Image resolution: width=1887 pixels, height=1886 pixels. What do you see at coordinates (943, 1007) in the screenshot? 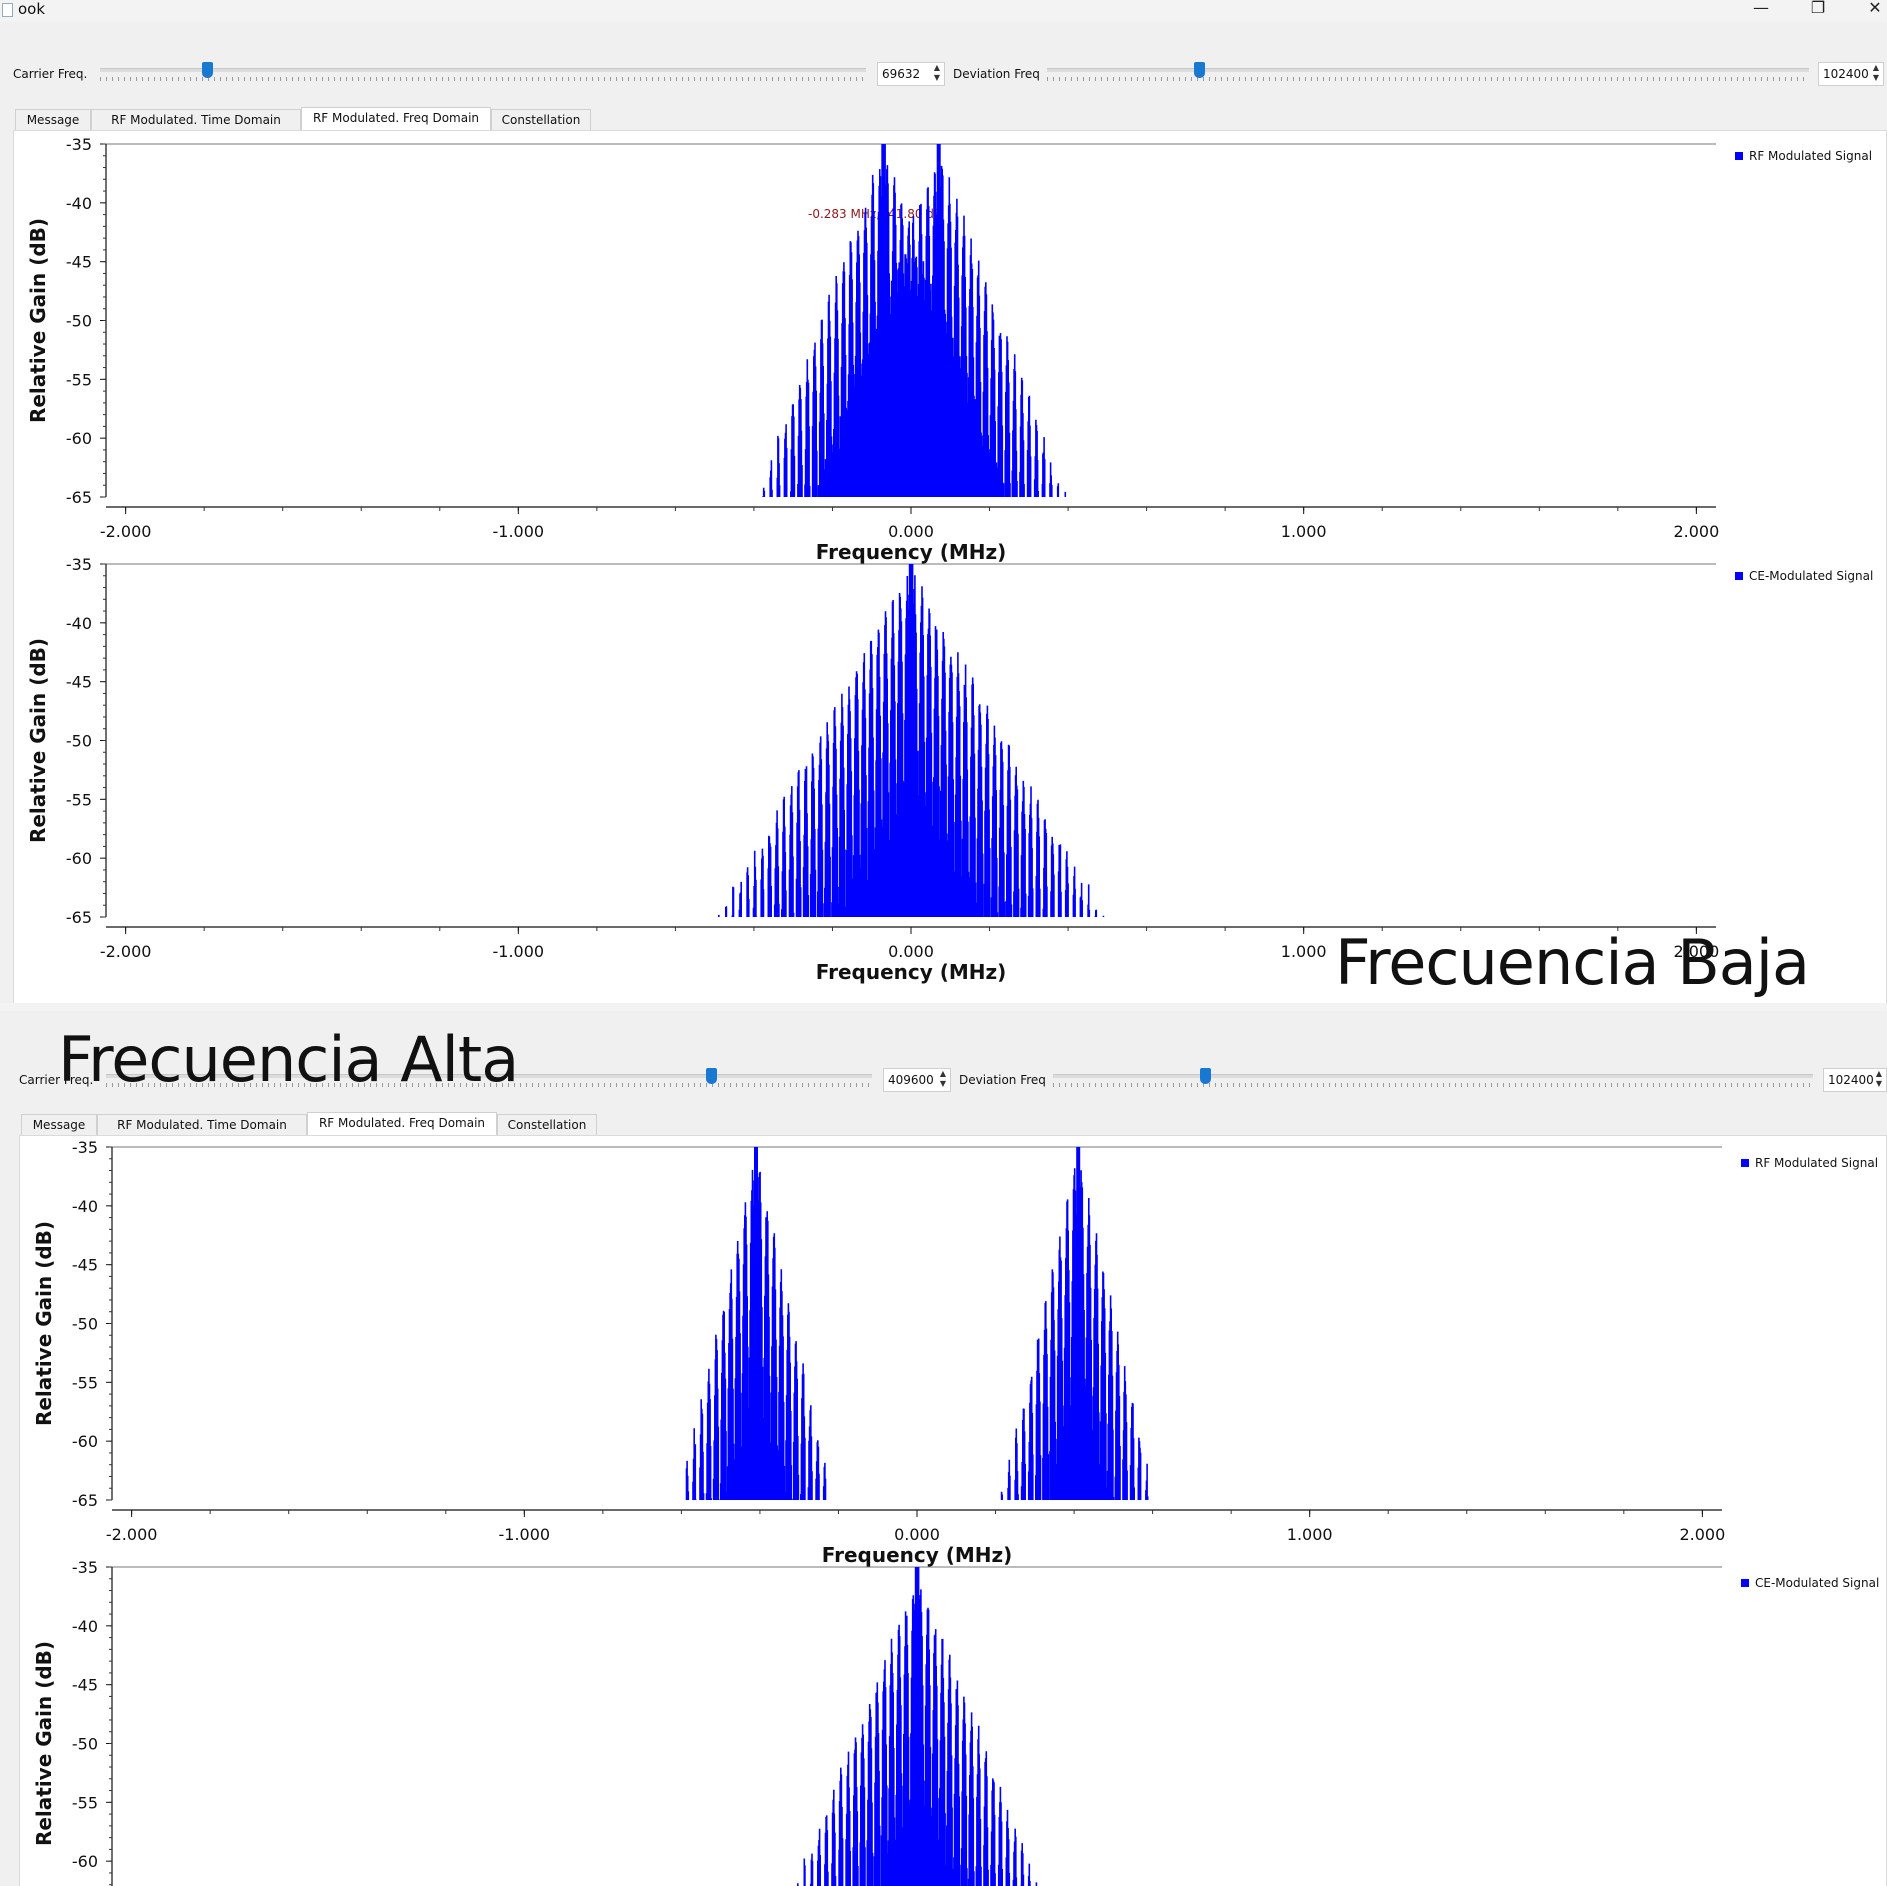
I see `title-bar` at bounding box center [943, 1007].